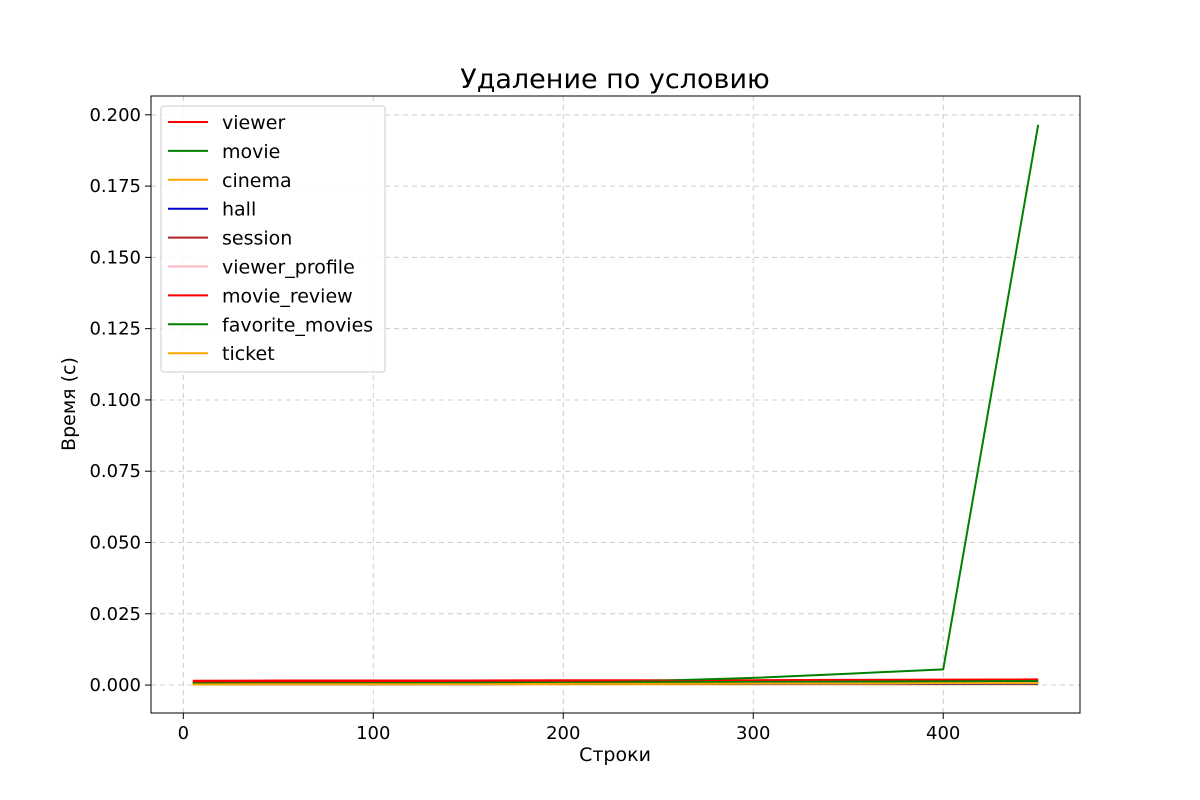 The height and width of the screenshot is (800, 1200). I want to click on series-line-viewer, so click(615, 680).